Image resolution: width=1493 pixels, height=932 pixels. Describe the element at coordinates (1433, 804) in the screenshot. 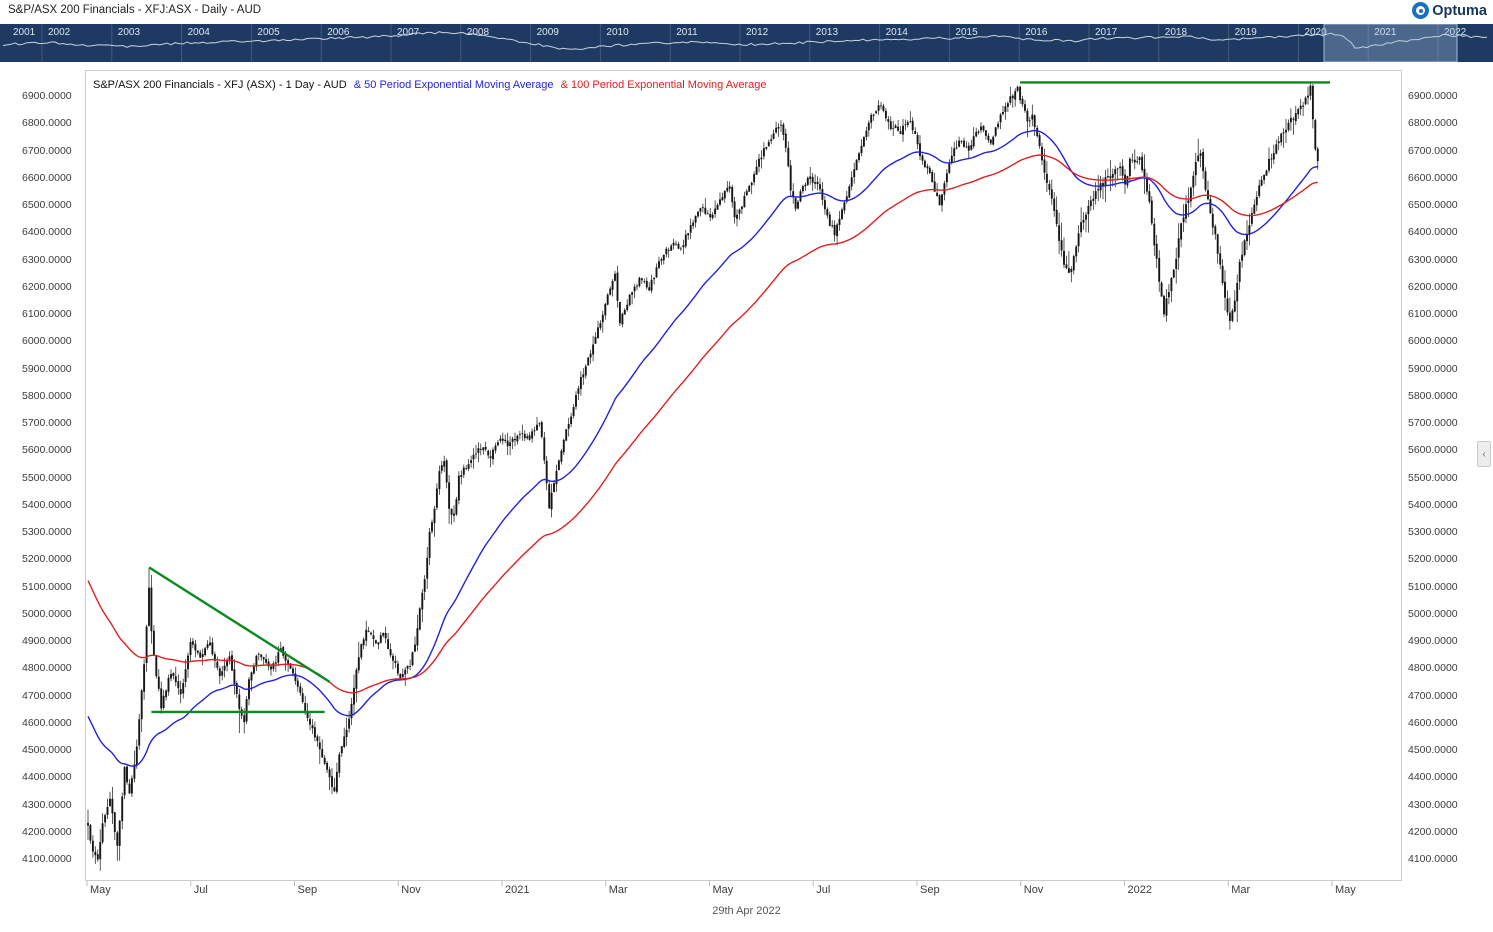

I see `y-axis-label-right: 4300.0000` at that location.